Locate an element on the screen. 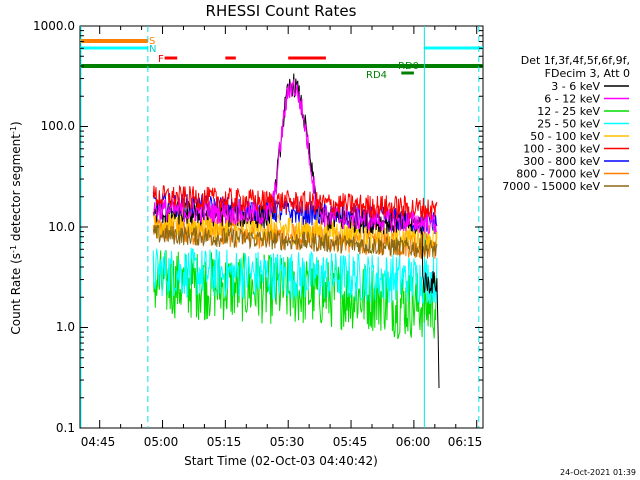  x-axis-label: Start Time (02-Oct-03 04:40:42) is located at coordinates (281, 461).